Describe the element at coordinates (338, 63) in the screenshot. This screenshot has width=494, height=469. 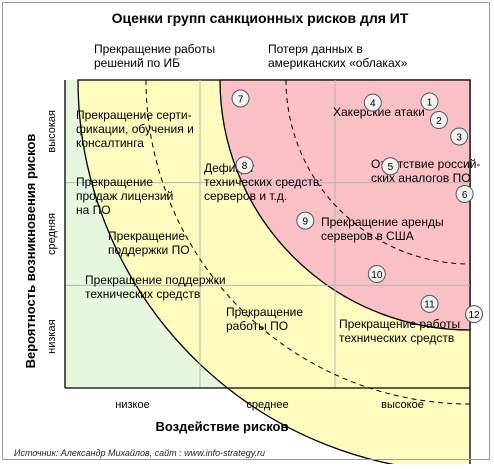
I see `risk-label-line: американских «облаках»` at that location.